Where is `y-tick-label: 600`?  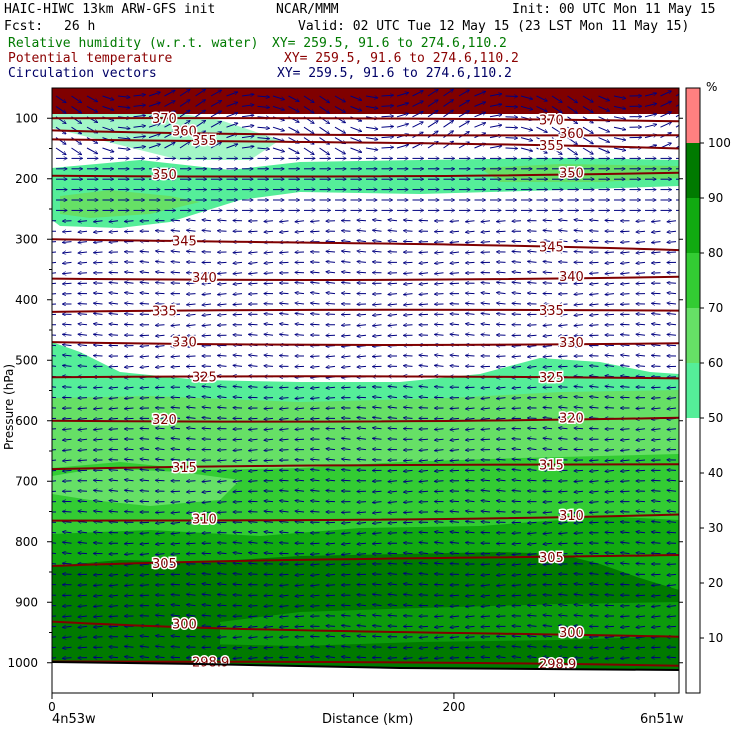
y-tick-label: 600 is located at coordinates (26, 421).